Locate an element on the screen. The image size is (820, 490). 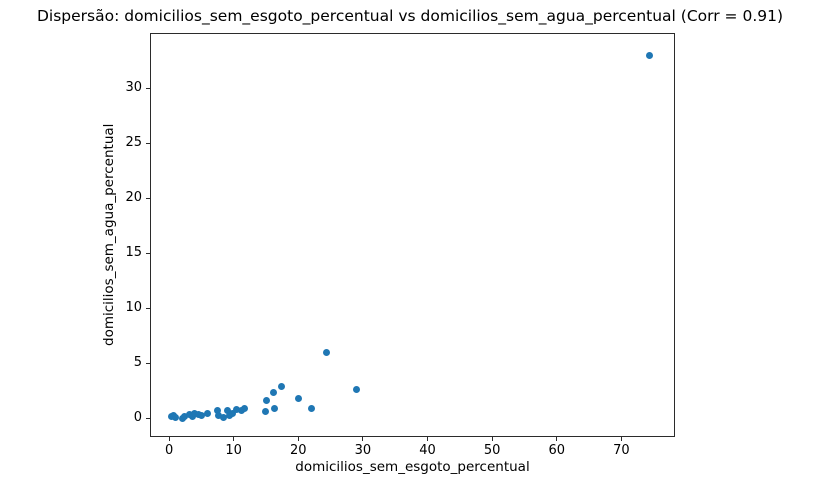
x-tick-label: 70 is located at coordinates (621, 450).